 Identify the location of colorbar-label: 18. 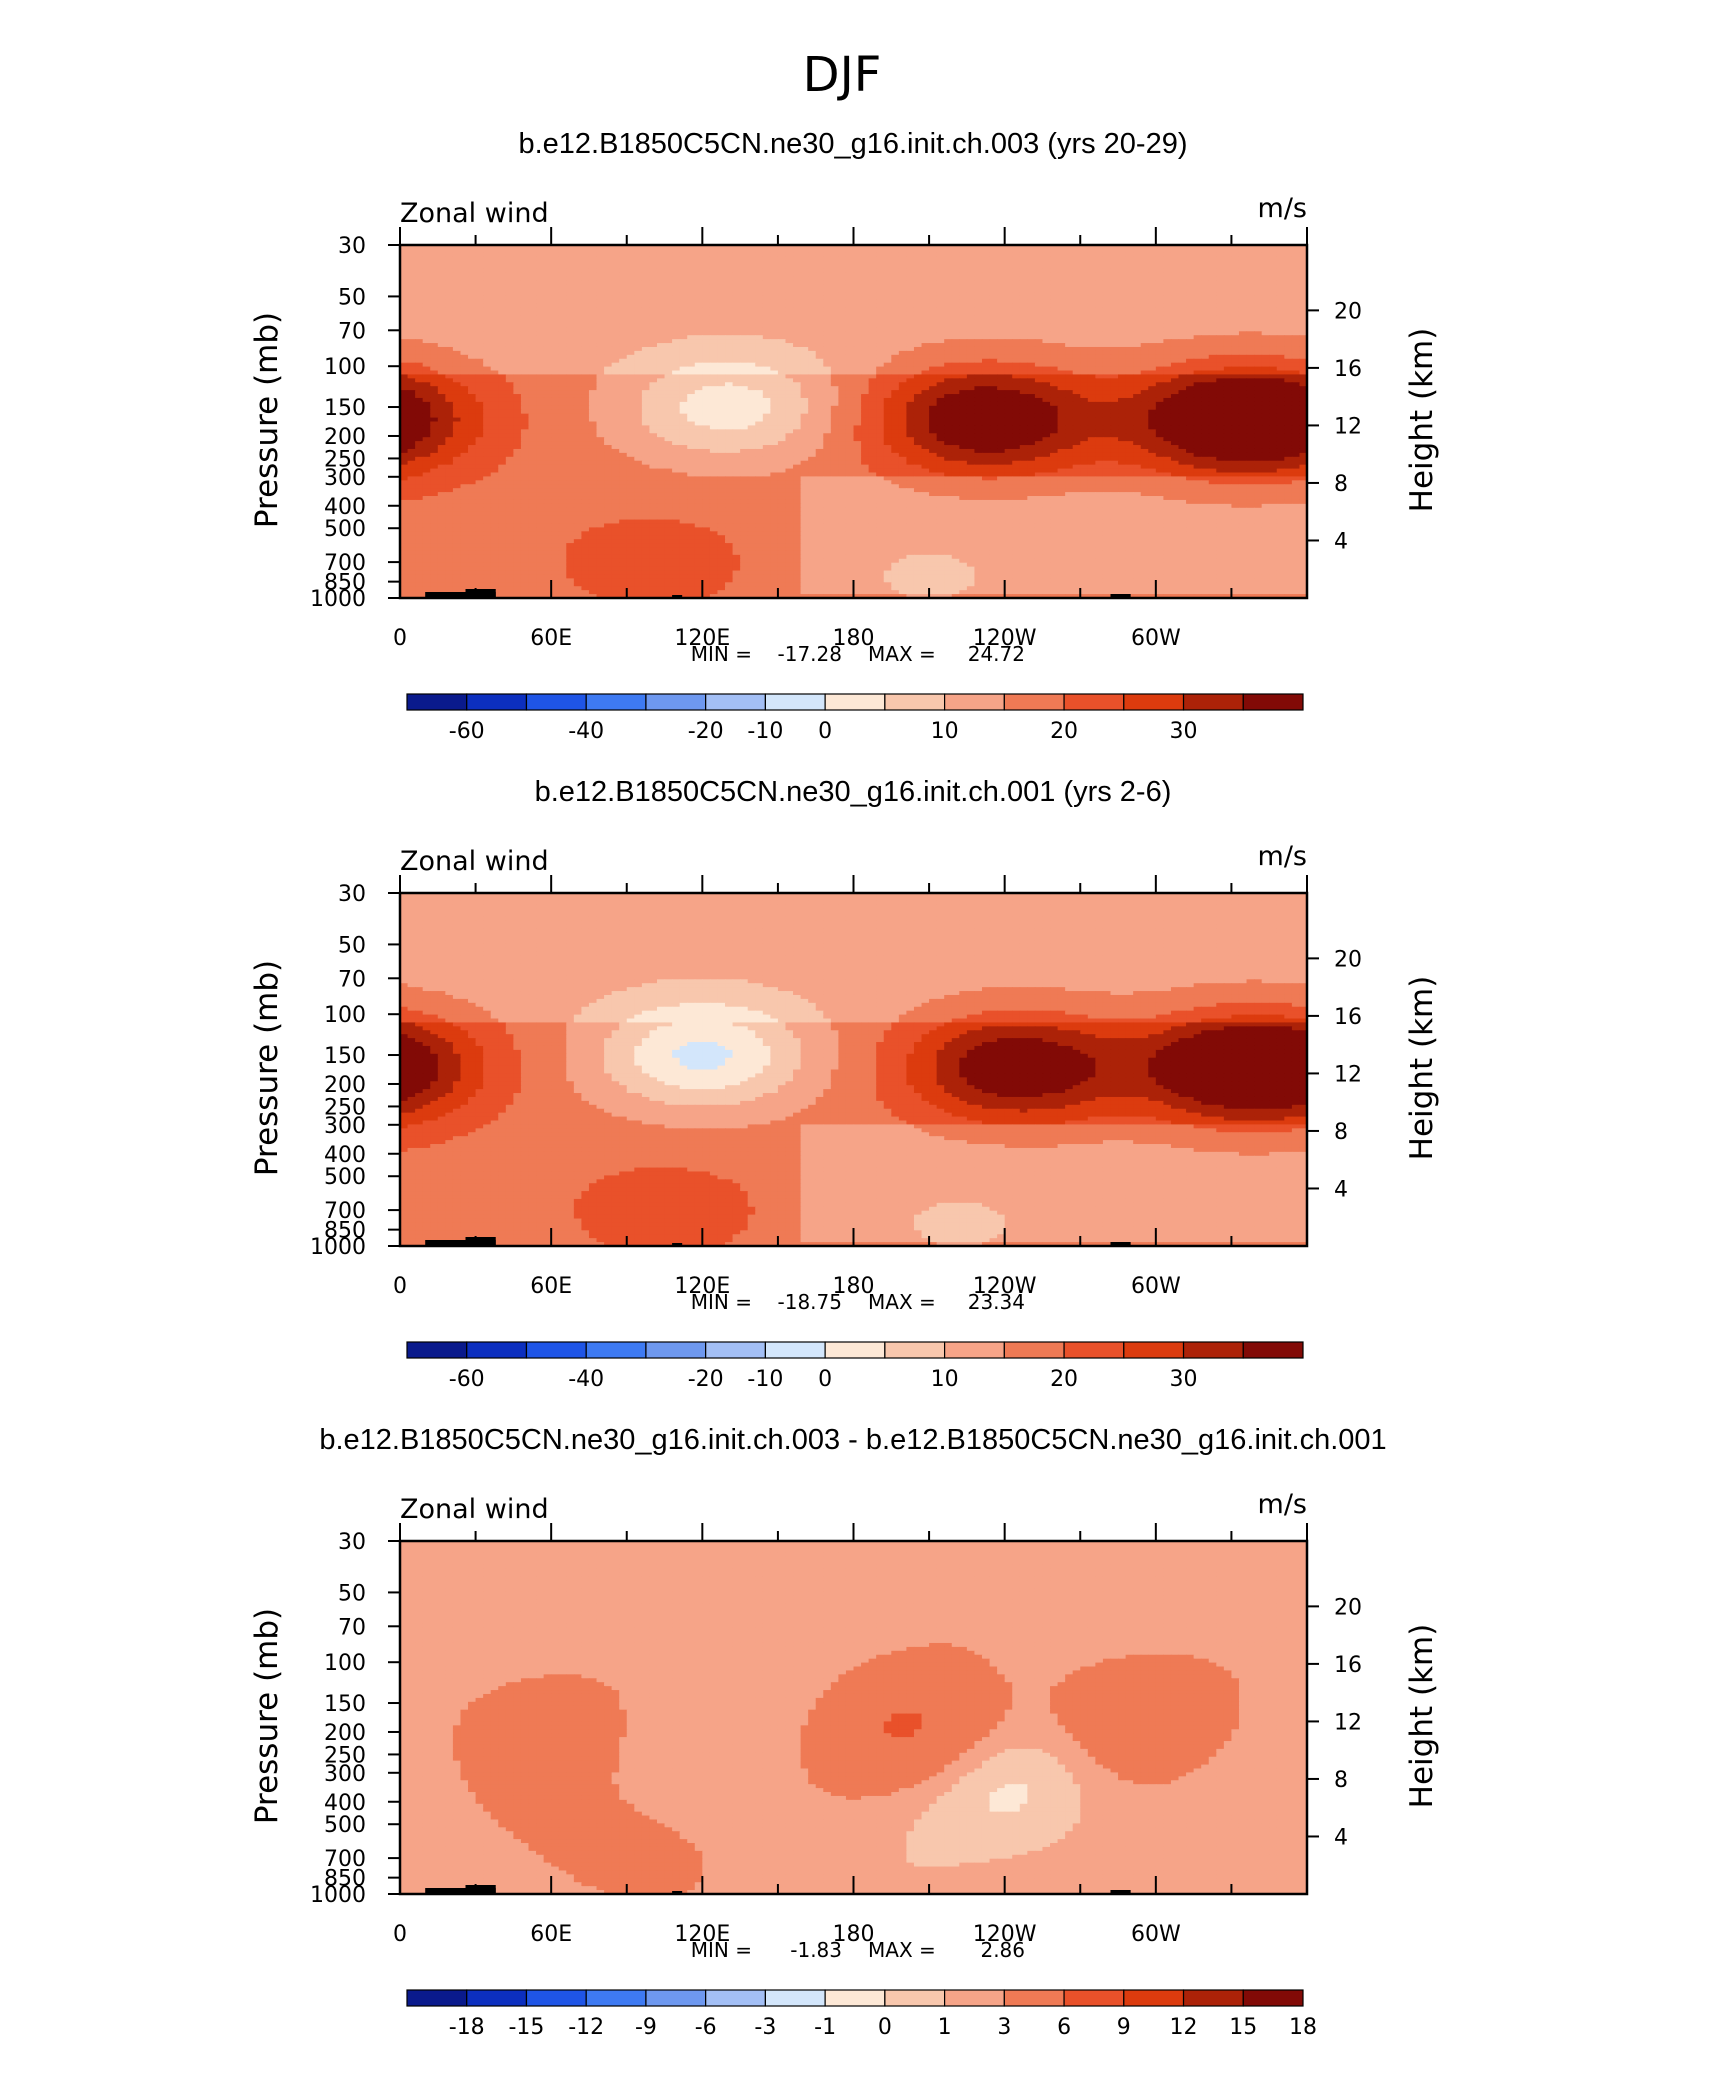
(1303, 2027).